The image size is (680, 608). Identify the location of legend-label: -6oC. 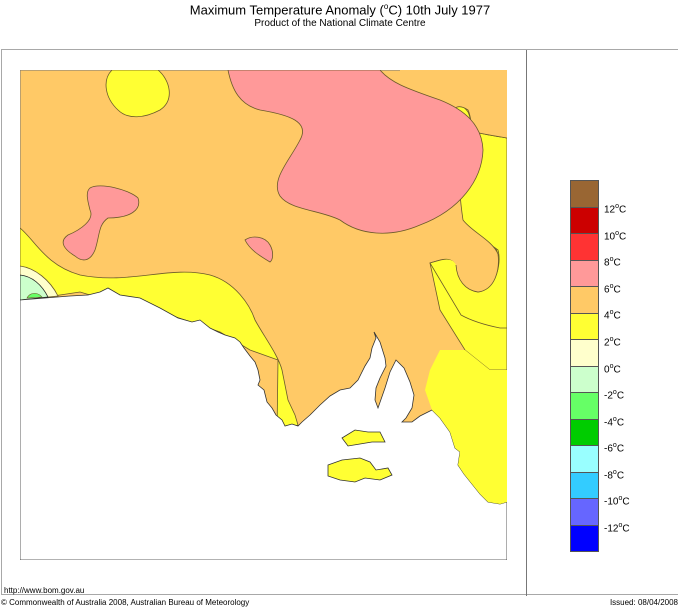
(614, 448).